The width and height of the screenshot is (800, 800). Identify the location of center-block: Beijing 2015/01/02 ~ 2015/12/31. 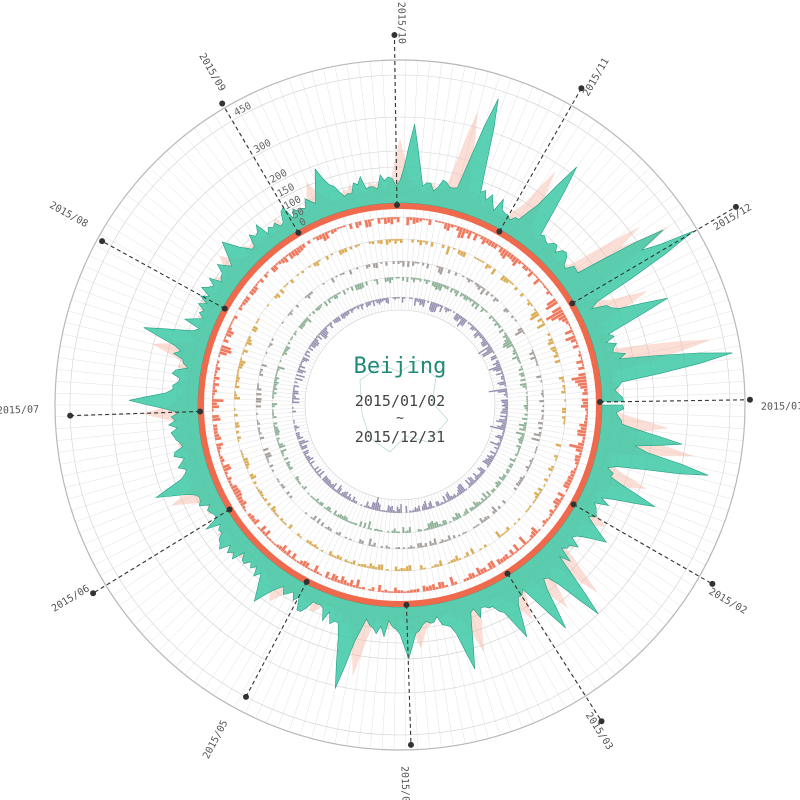
(401, 403).